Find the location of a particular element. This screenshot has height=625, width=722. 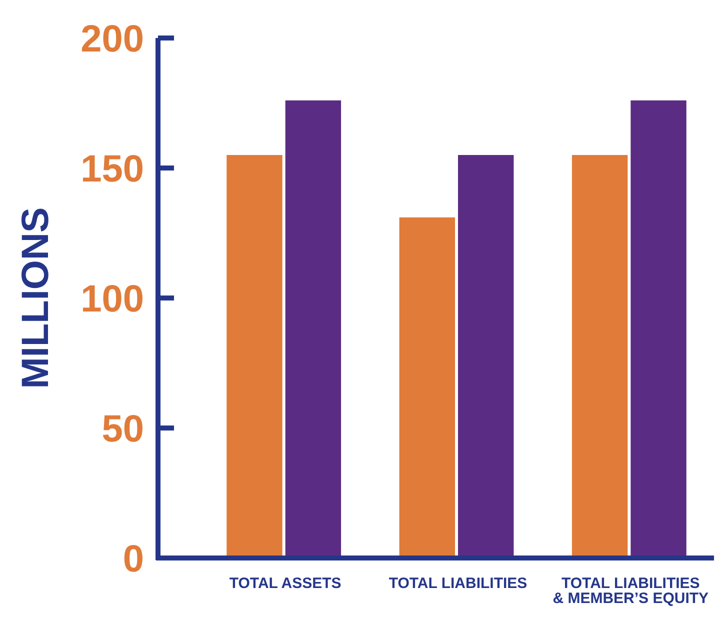

y-tick-label: 200 is located at coordinates (112, 39).